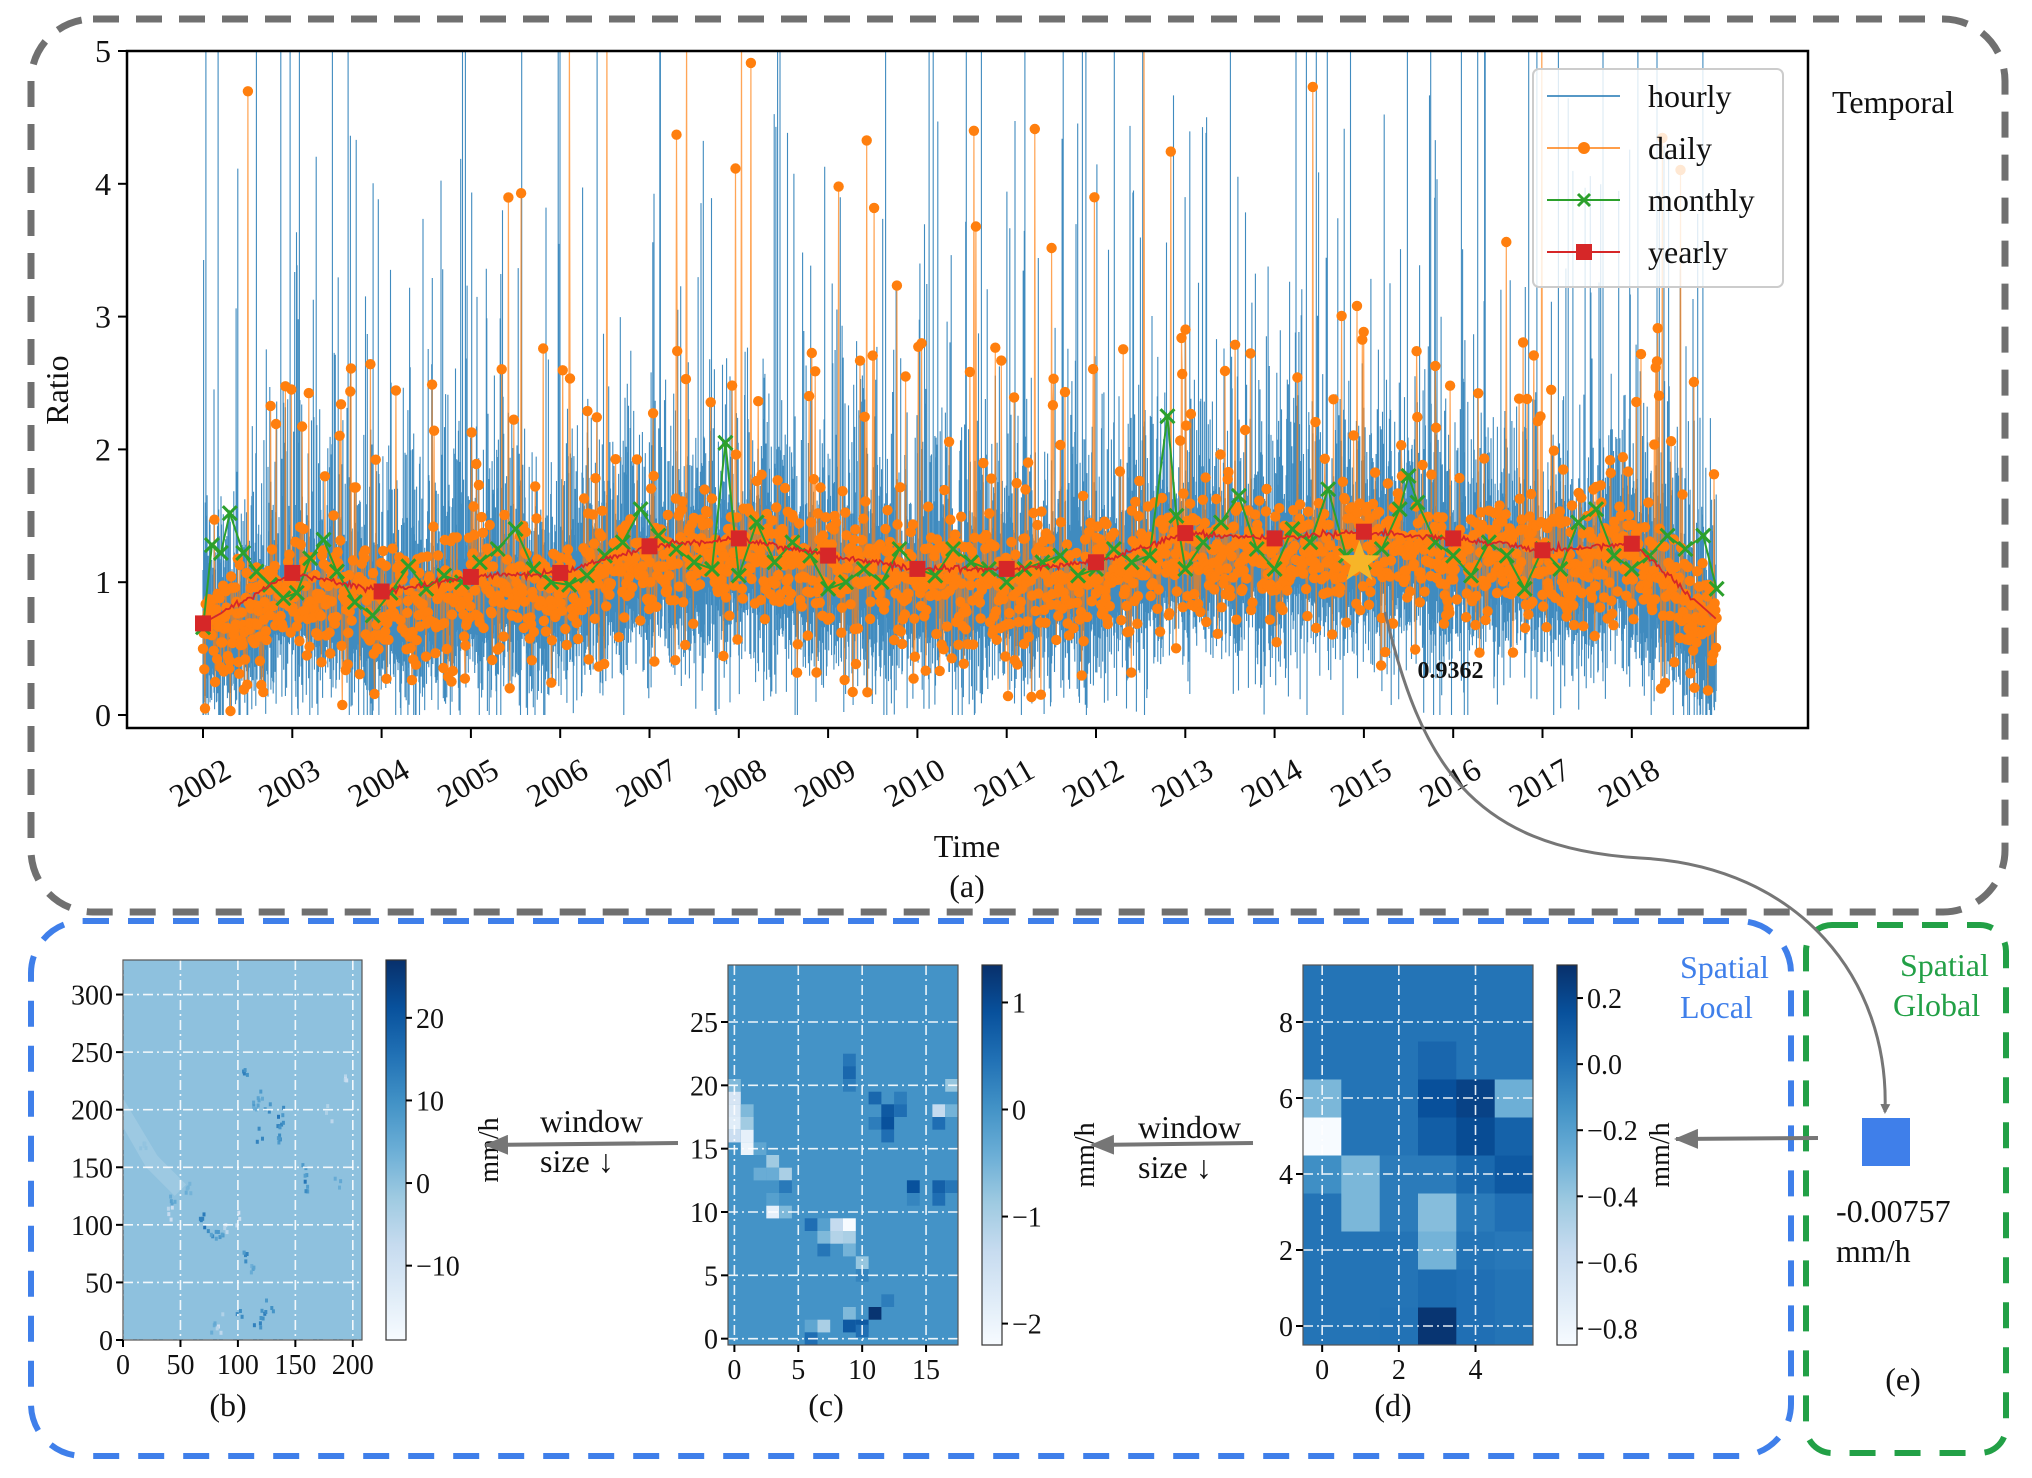 This screenshot has height=1478, width=2032. Describe the element at coordinates (1271, 782) in the screenshot. I see `x-tick-label: 2014` at that location.